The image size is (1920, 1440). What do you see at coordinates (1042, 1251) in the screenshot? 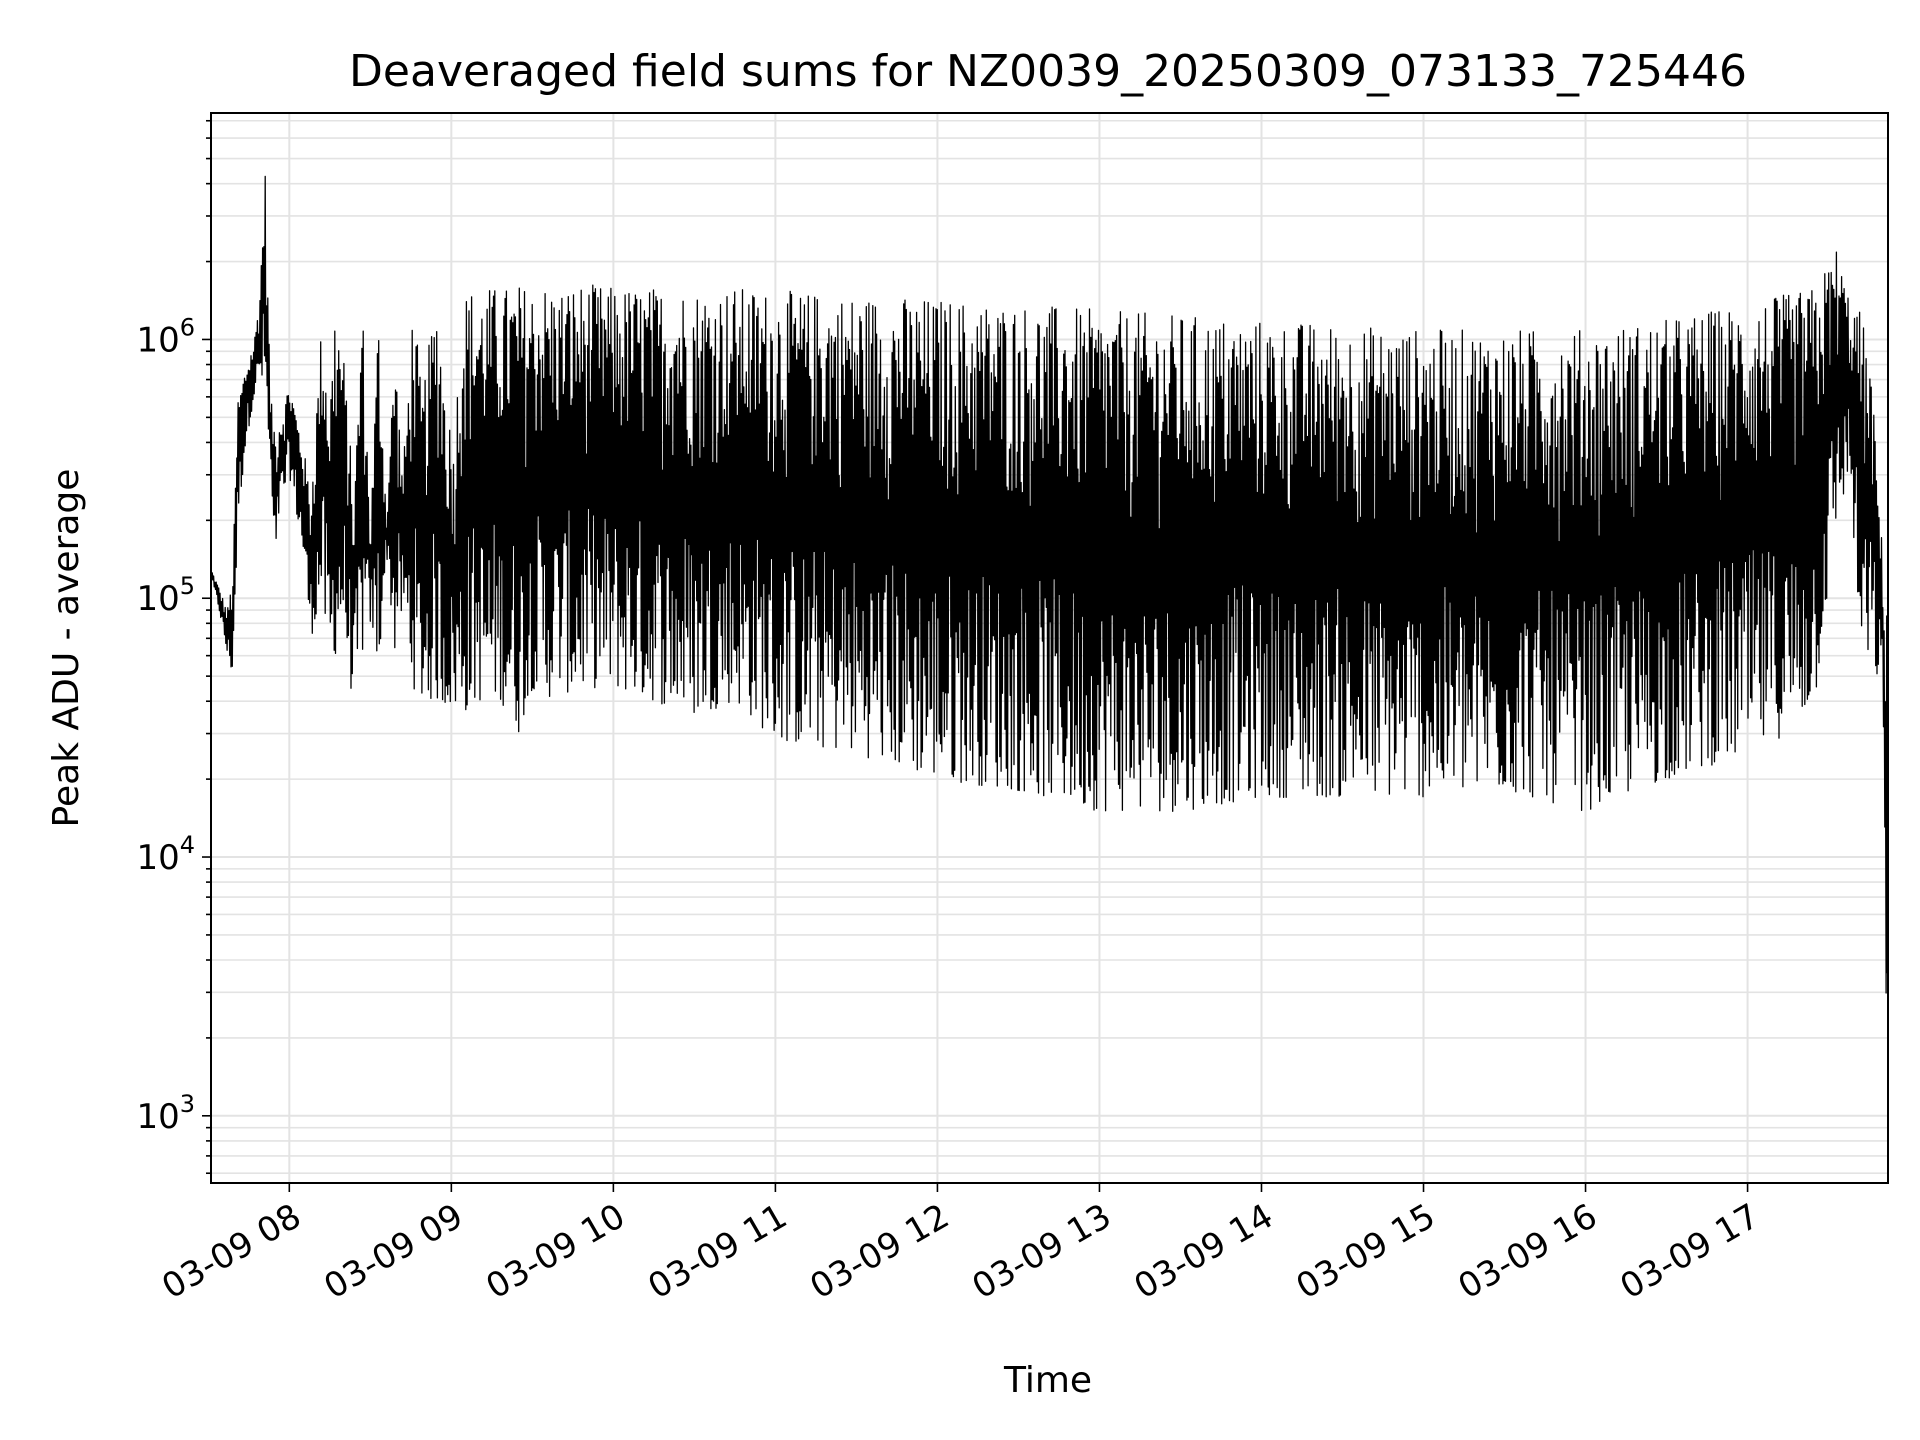
I see `x-tick-label: 03-09 13` at bounding box center [1042, 1251].